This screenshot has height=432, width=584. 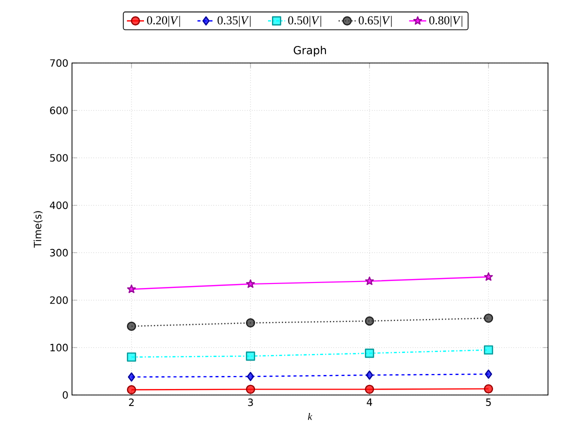 I want to click on chart-title: Graph, so click(x=310, y=51).